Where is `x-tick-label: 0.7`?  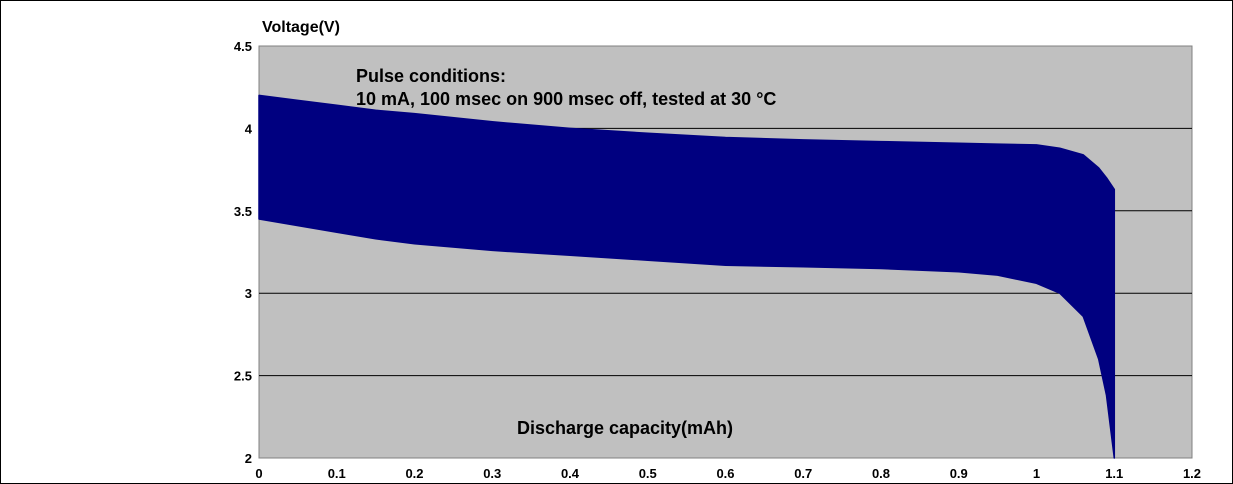 x-tick-label: 0.7 is located at coordinates (803, 473).